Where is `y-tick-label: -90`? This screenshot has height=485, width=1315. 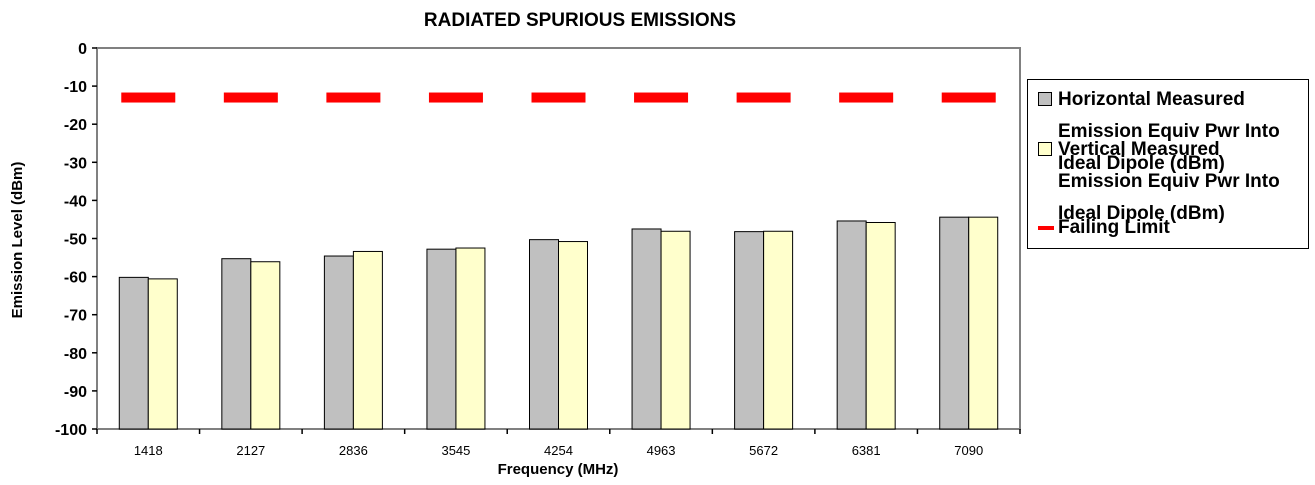
y-tick-label: -90 is located at coordinates (75, 392).